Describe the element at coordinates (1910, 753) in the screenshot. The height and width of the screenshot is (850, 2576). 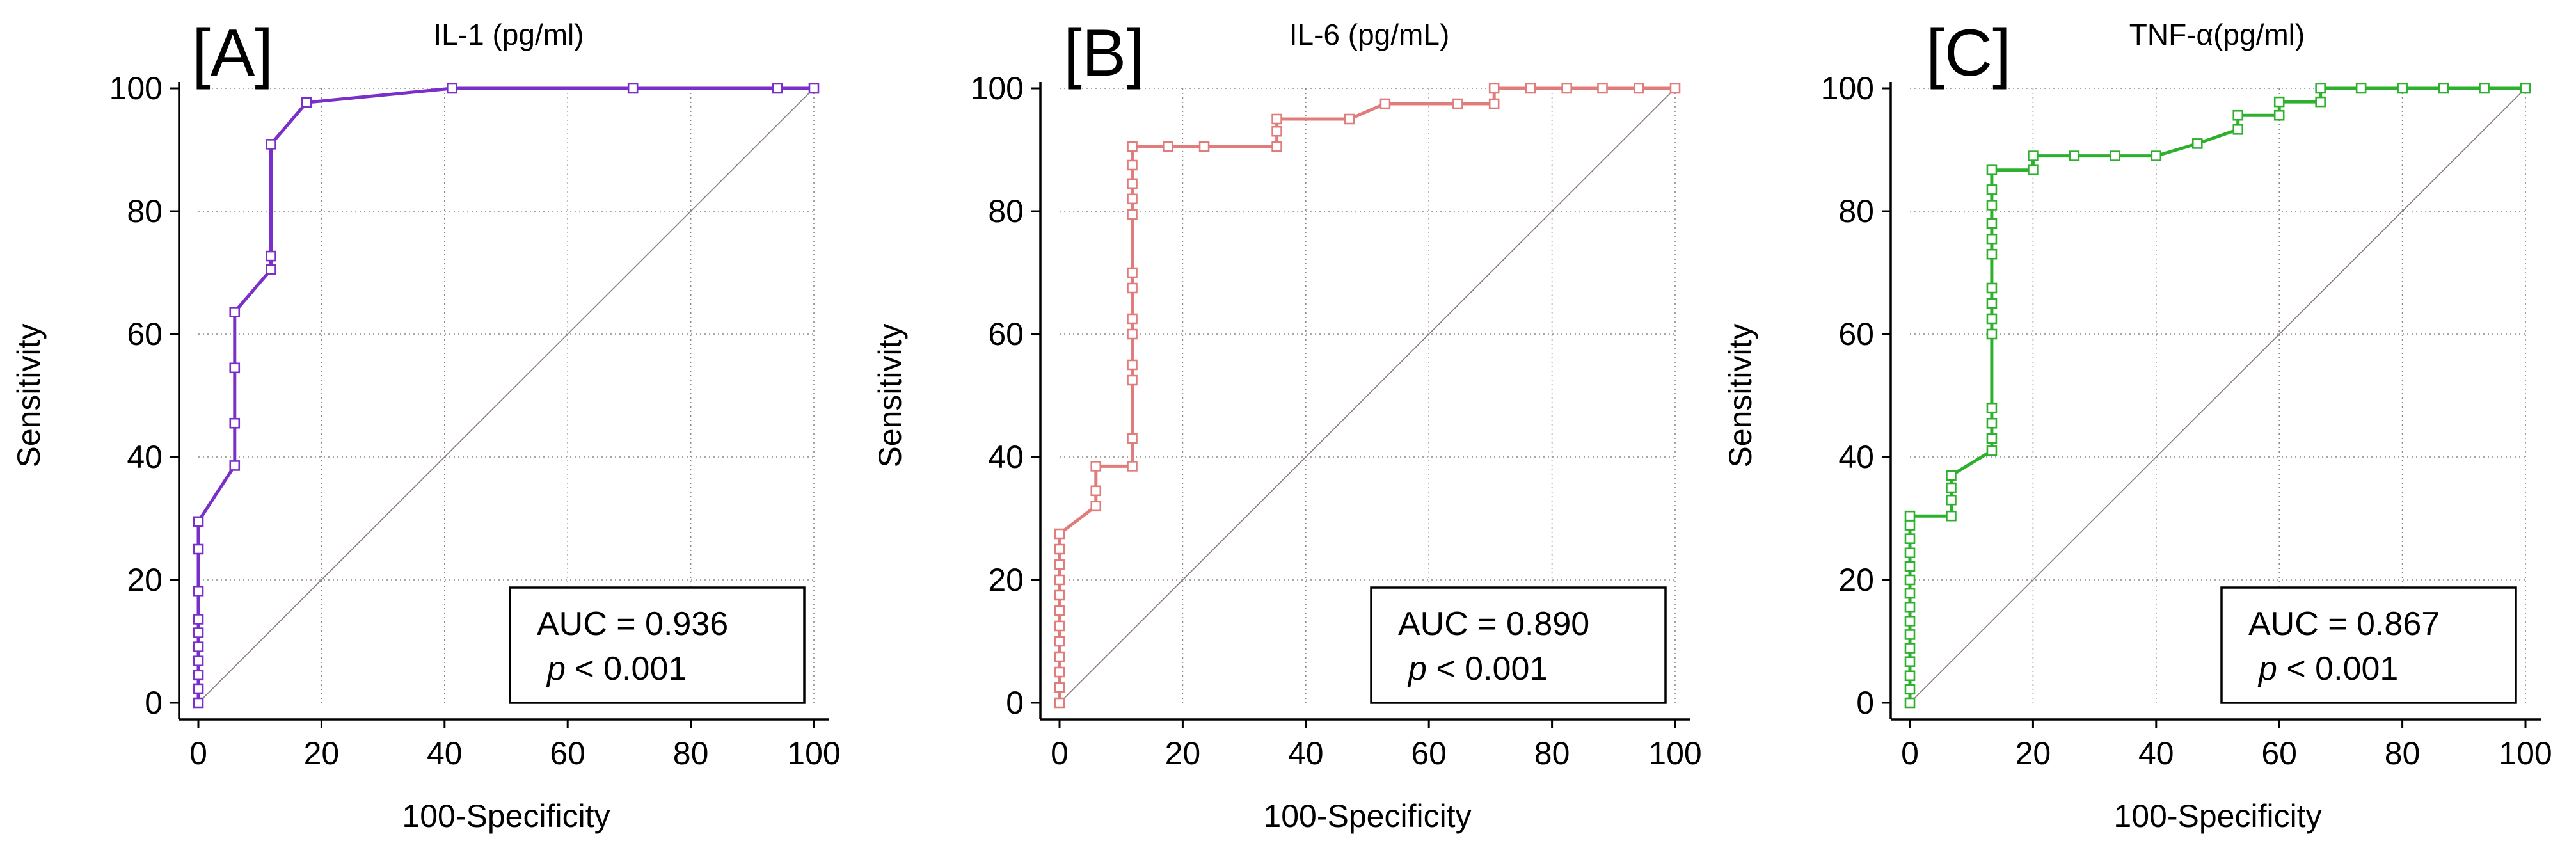
I see `x-tick-label: 0` at that location.